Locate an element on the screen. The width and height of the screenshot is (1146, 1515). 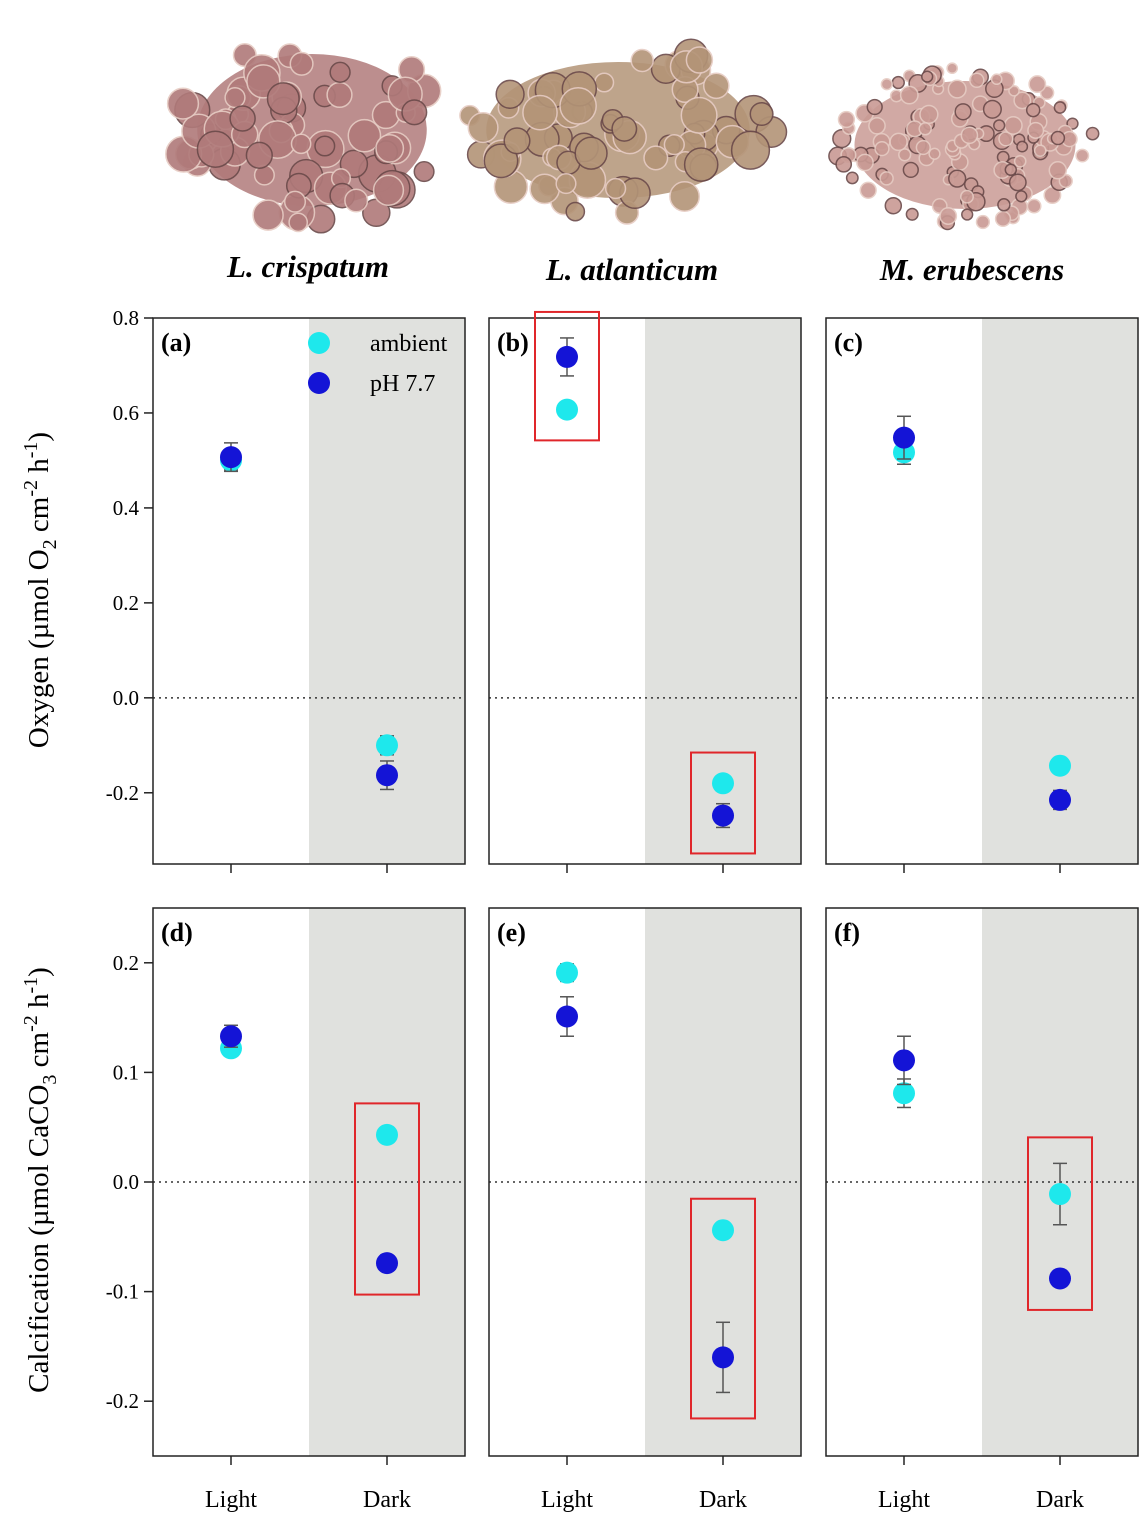
y-tick-label: 0.1 is located at coordinates (126, 1072).